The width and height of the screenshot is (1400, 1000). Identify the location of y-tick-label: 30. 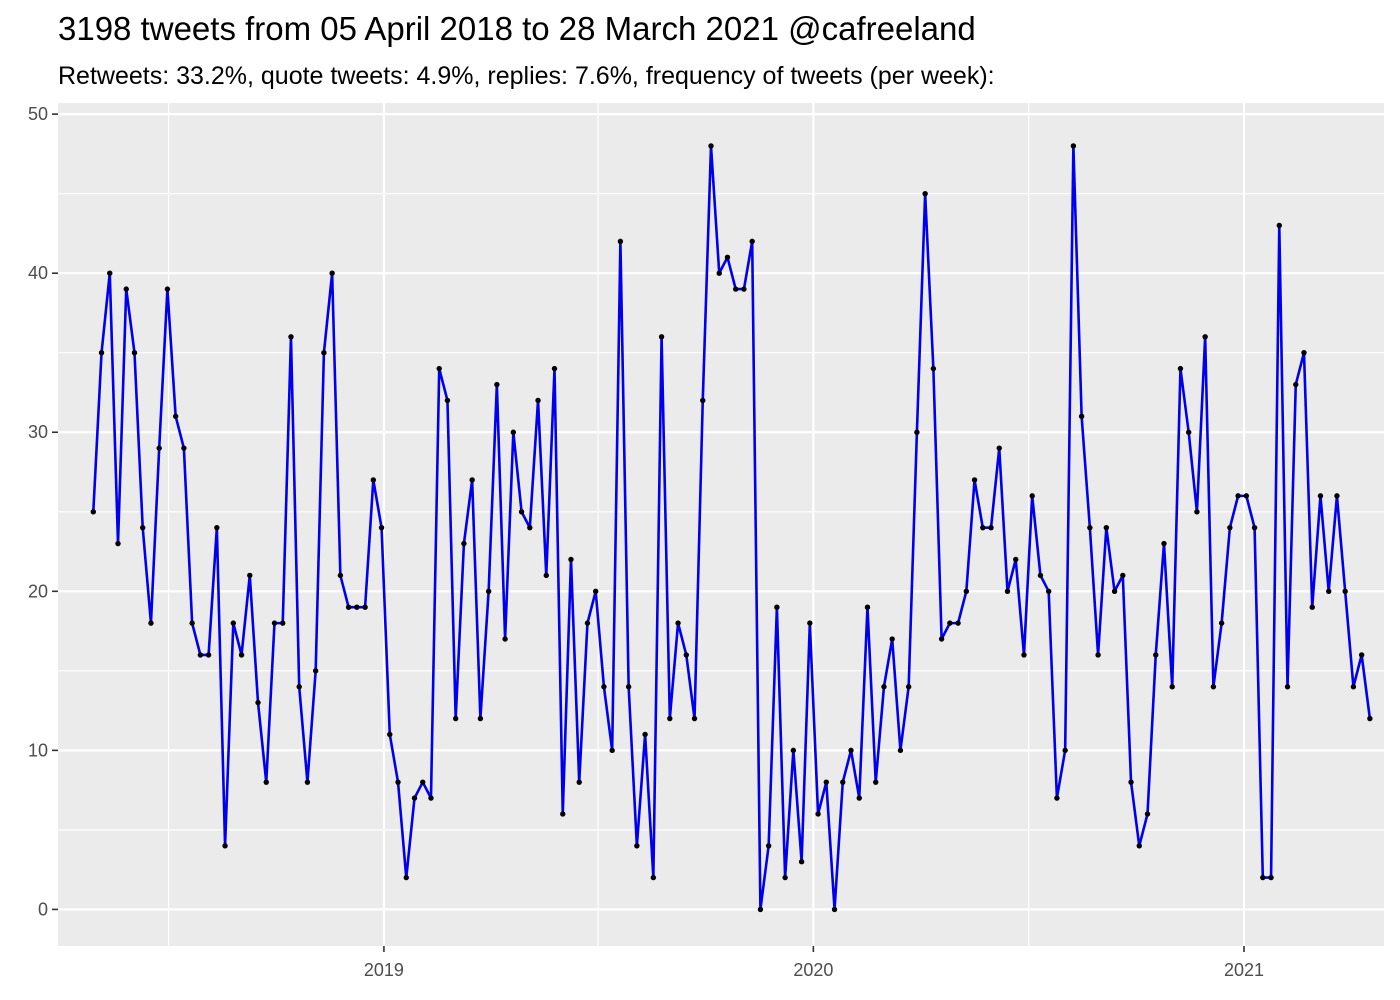
(38, 432).